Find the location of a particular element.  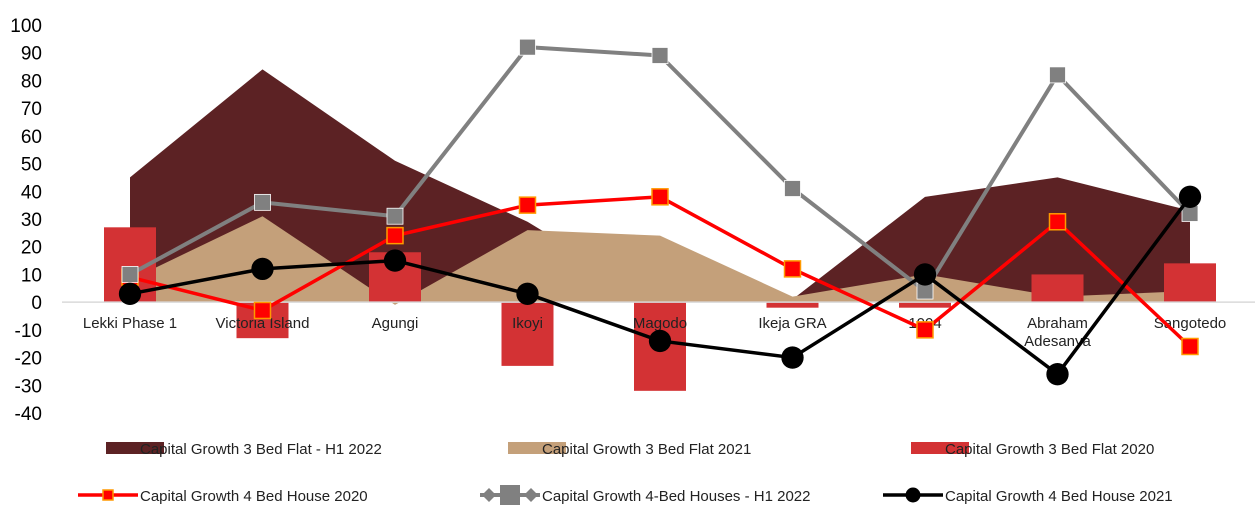

legend-item: Capital Growth 4 Bed House 2020 is located at coordinates (223, 496).